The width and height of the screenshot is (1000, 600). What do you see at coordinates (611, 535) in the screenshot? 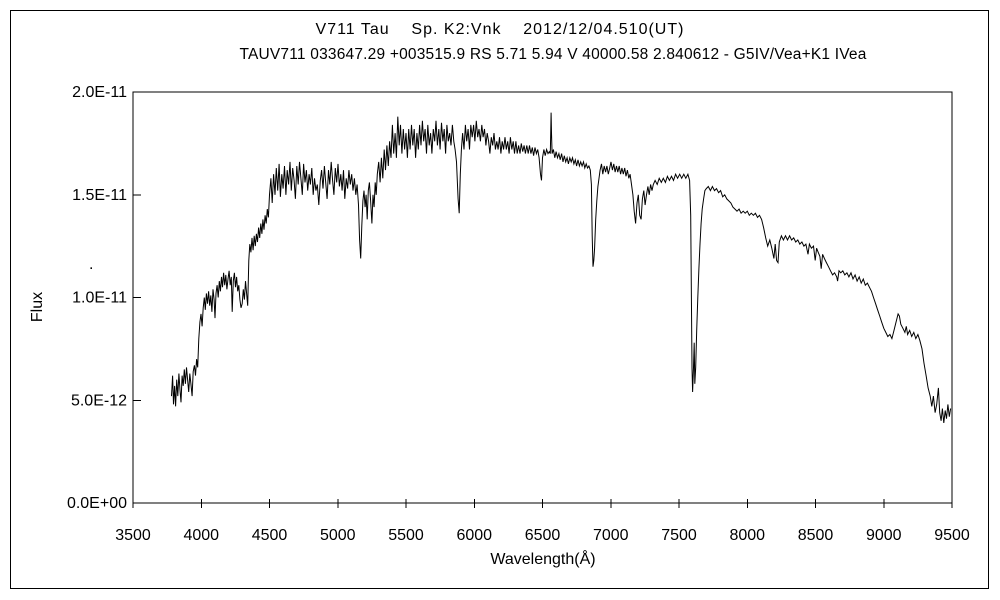
I see `x-tick-label: 7000` at bounding box center [611, 535].